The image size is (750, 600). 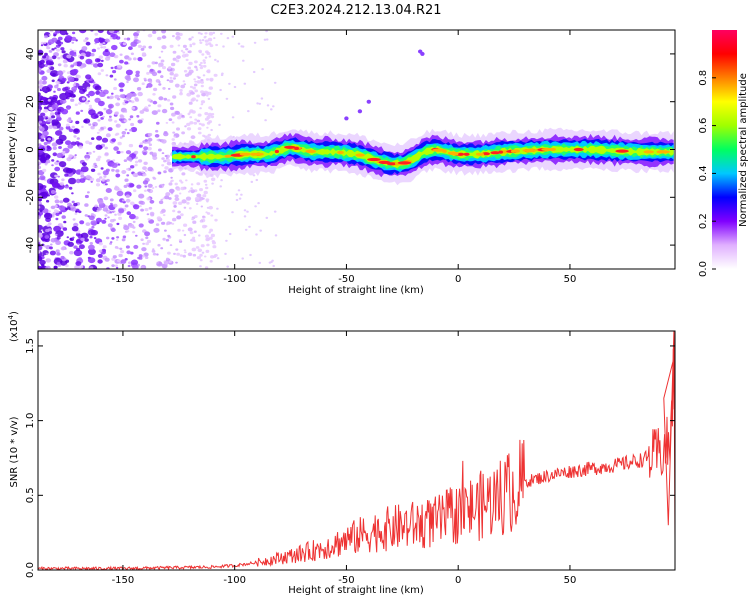 I want to click on colorbar-tick-label: 0.4, so click(x=703, y=173).